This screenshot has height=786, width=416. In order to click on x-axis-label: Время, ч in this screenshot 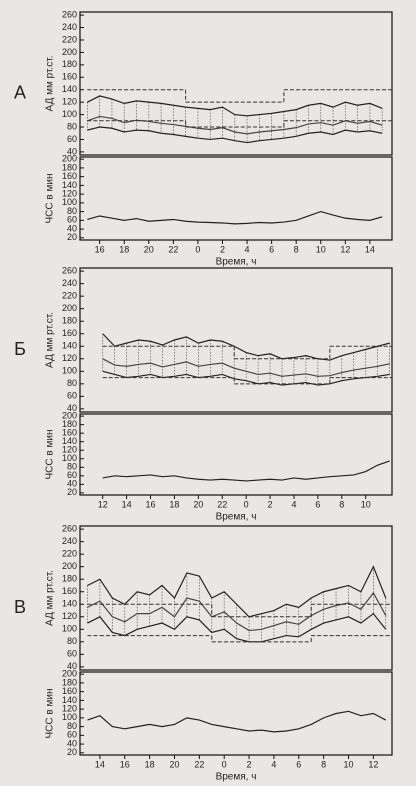, I will do `click(236, 262)`.